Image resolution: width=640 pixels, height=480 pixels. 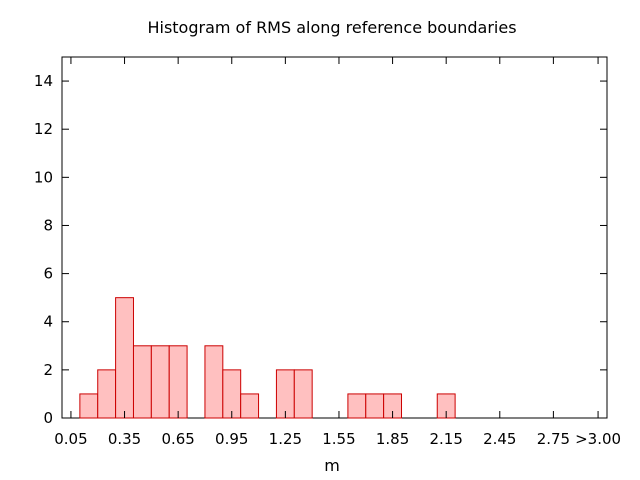 What do you see at coordinates (267, 358) in the screenshot?
I see `bar-group` at bounding box center [267, 358].